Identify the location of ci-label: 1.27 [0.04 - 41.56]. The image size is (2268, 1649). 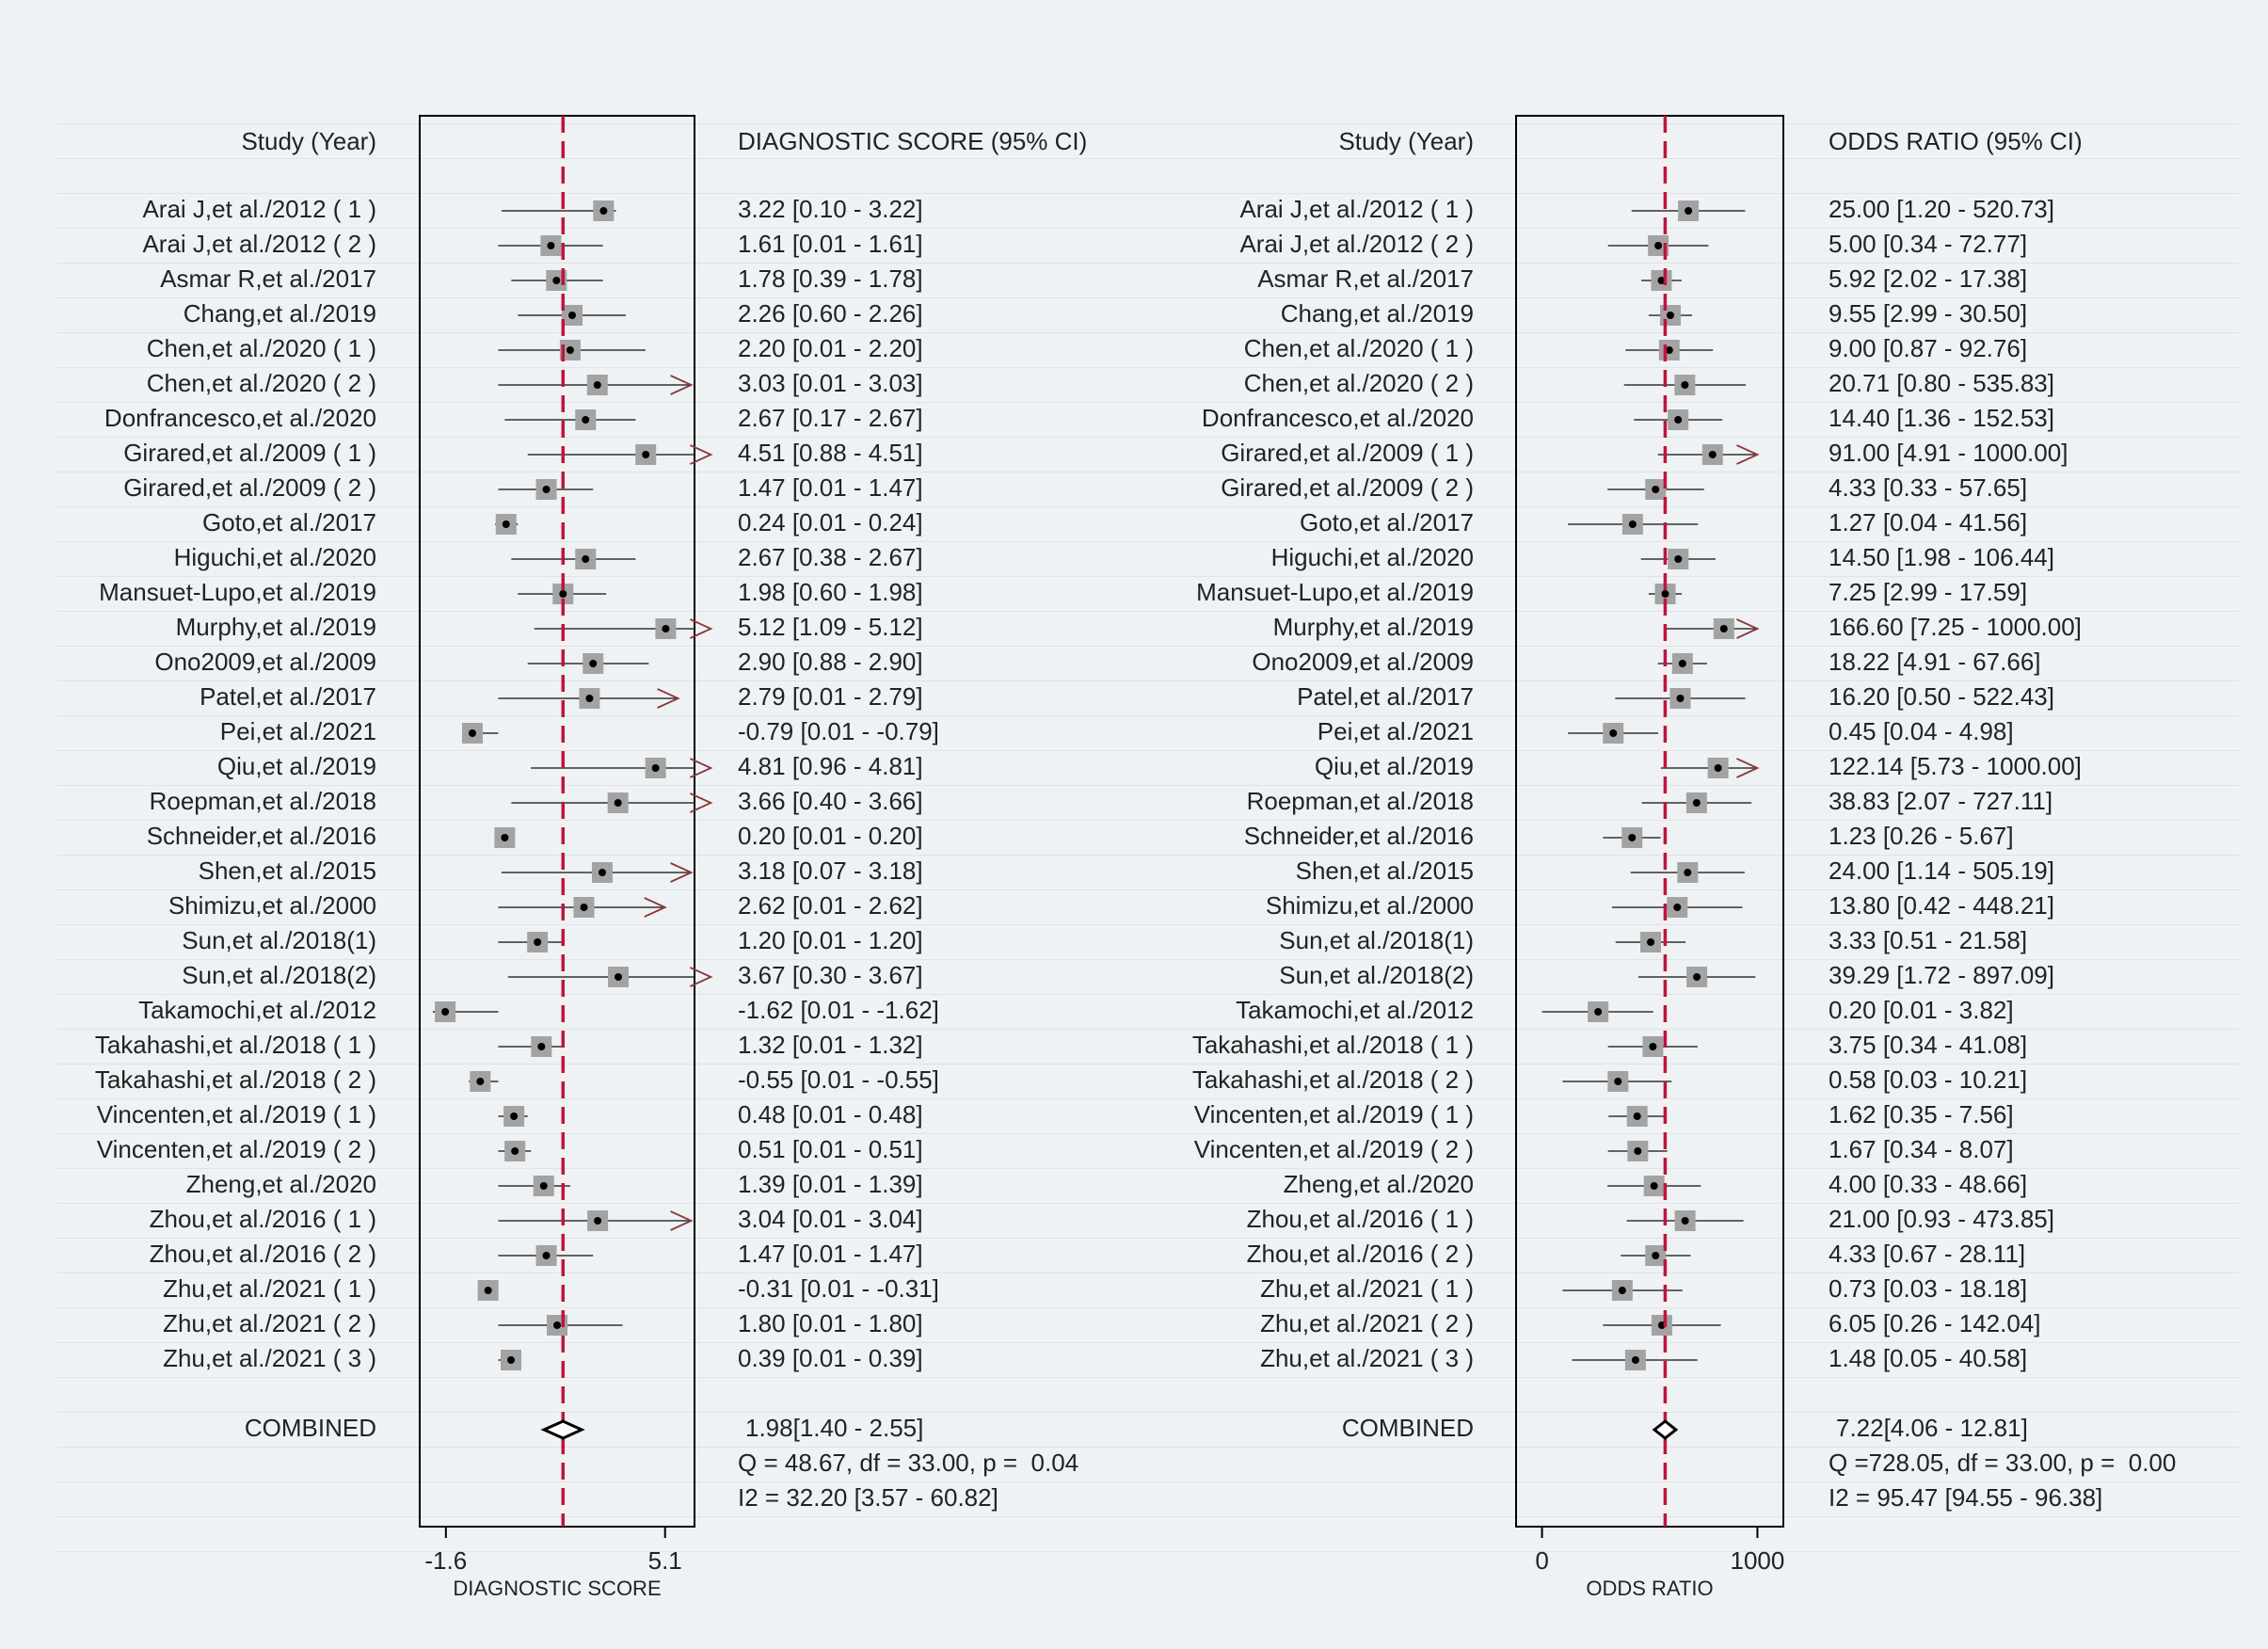
(1928, 522).